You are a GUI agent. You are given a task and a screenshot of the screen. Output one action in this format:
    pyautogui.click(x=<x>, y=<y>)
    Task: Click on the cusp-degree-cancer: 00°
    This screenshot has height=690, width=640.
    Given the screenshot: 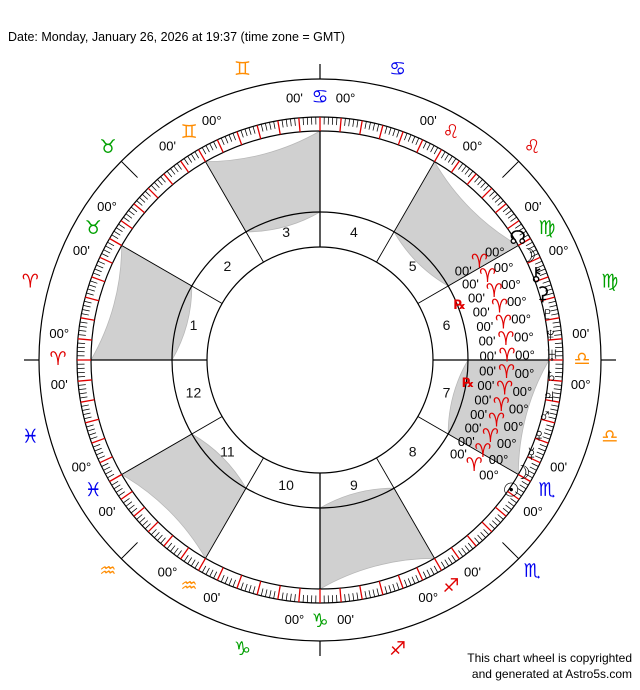 What is the action you would take?
    pyautogui.click(x=346, y=98)
    